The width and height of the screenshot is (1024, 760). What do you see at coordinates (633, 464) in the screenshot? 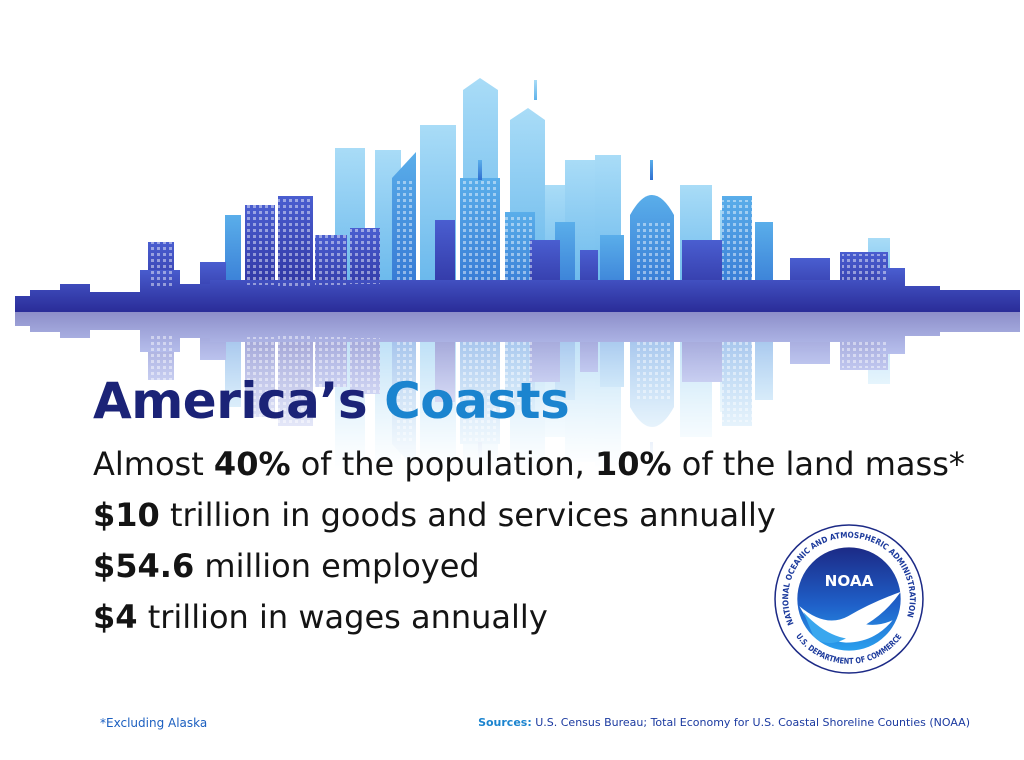
I see `fact-figure: 10%` at bounding box center [633, 464].